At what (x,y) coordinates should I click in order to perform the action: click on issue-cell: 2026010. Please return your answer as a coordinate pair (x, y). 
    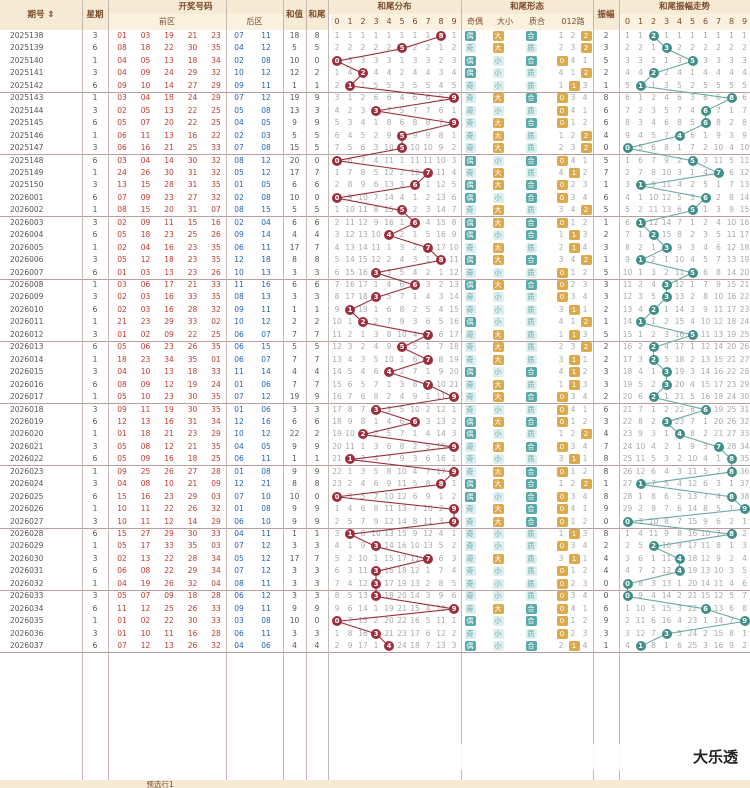
    Looking at the image, I should click on (27, 309).